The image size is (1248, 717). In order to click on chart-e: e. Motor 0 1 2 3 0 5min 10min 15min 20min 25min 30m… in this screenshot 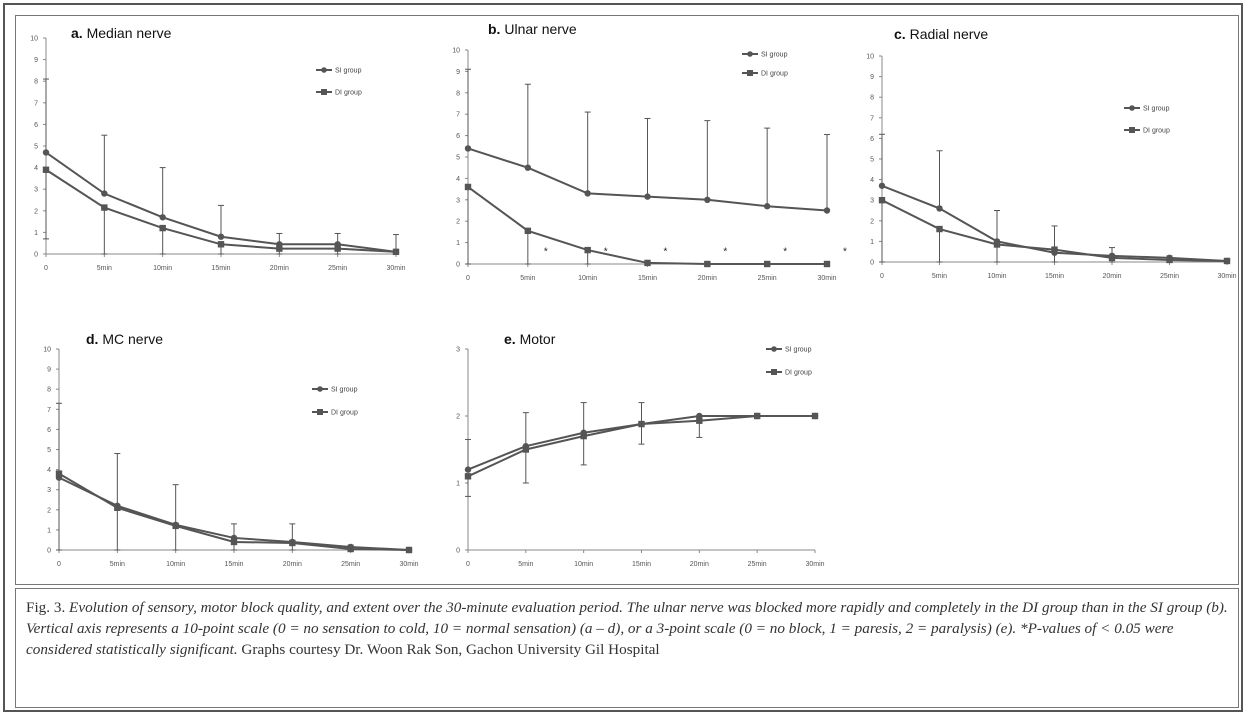, I will do `click(640, 449)`.